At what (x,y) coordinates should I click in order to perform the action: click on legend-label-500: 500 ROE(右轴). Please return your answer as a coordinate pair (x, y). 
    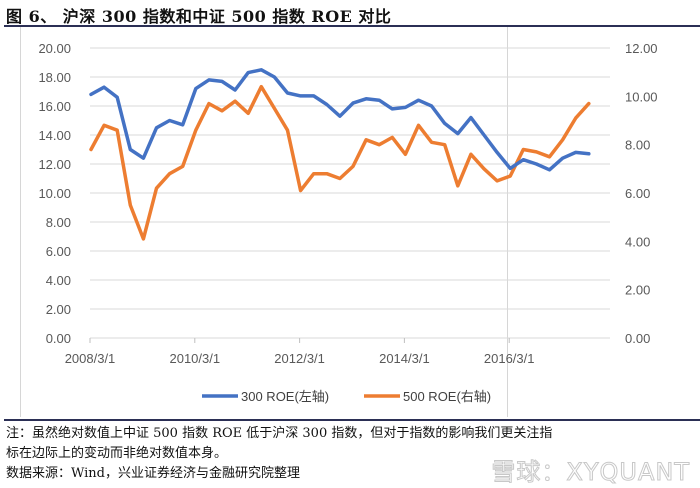
    Looking at the image, I should click on (447, 396).